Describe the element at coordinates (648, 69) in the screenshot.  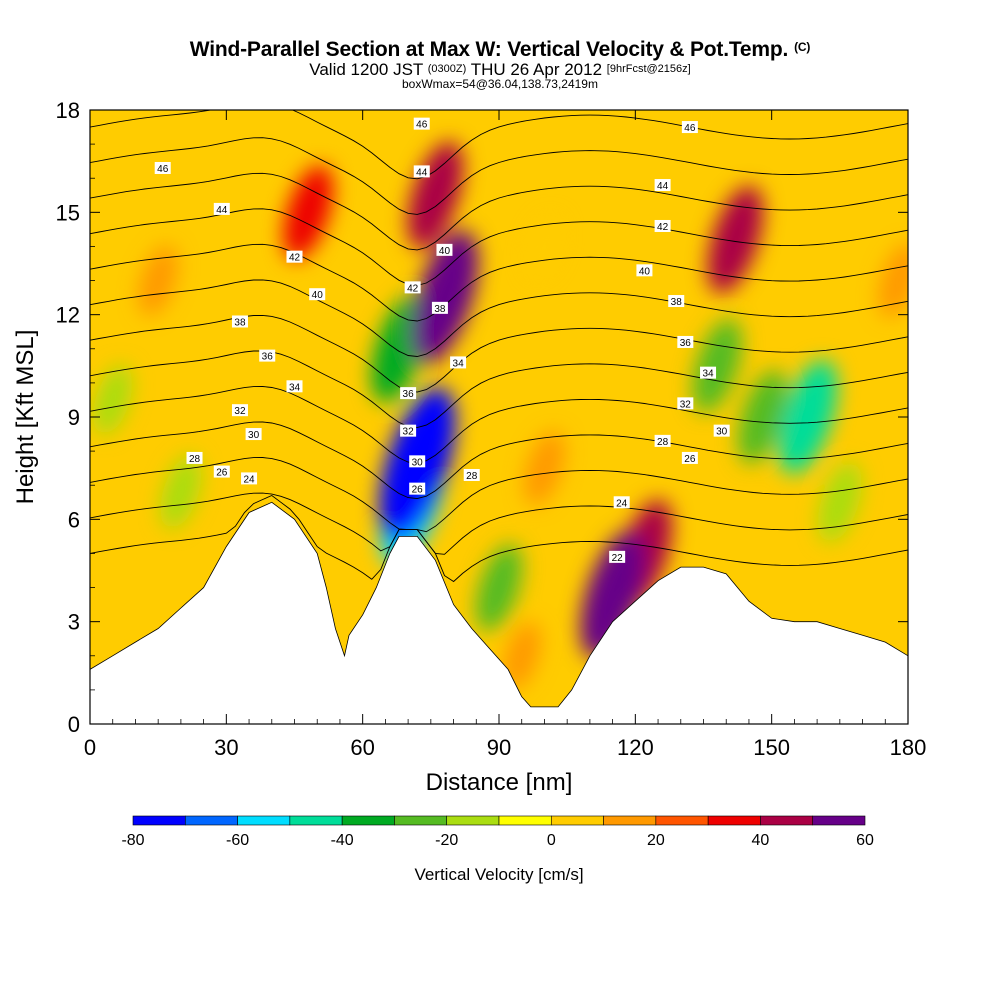
I see `valid-forecast: [9hrFcst@2156z]` at that location.